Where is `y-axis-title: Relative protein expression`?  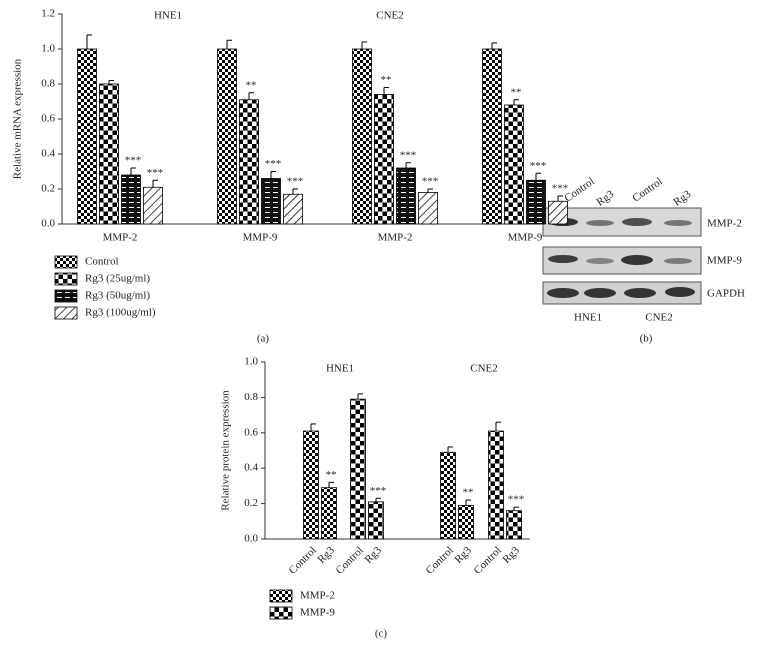 y-axis-title: Relative protein expression is located at coordinates (226, 450).